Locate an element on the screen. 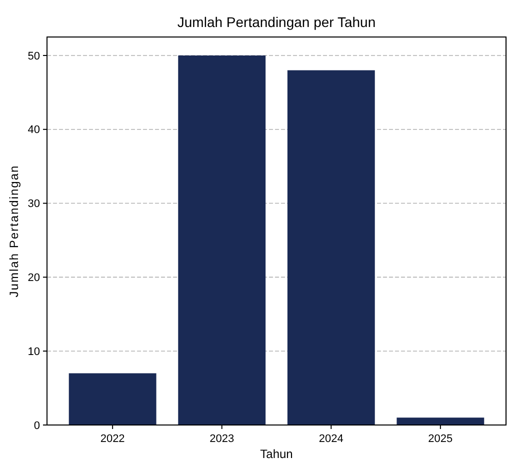 The image size is (507, 466). y-tick-label: 40 is located at coordinates (34, 130).